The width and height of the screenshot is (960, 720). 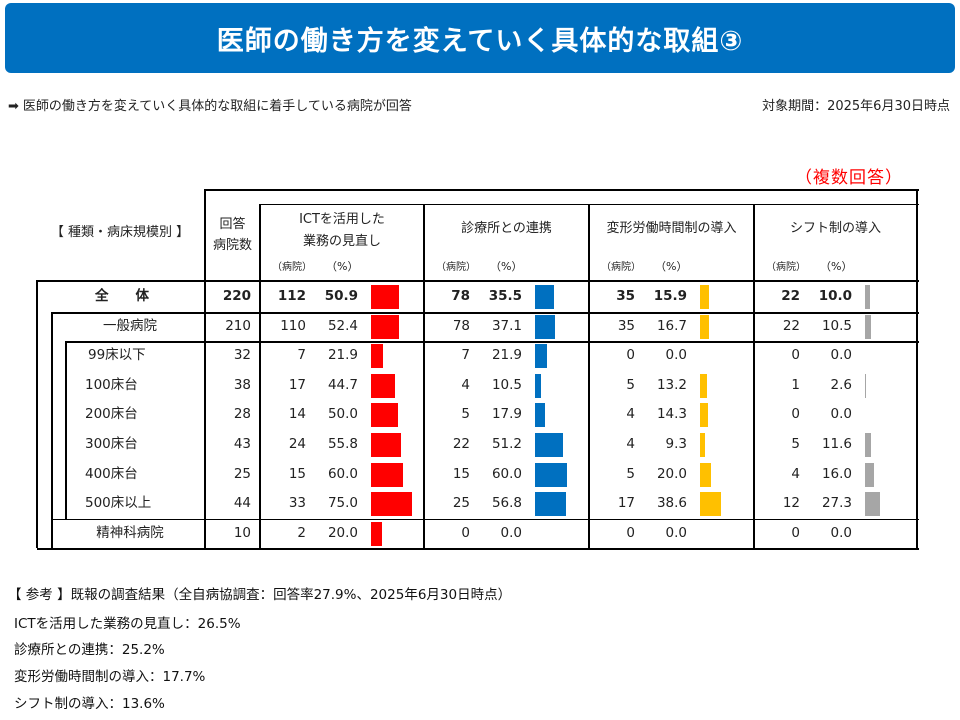 What do you see at coordinates (127, 624) in the screenshot?
I see `reference-item: ICTを活用した業務の見直し：26.5%` at bounding box center [127, 624].